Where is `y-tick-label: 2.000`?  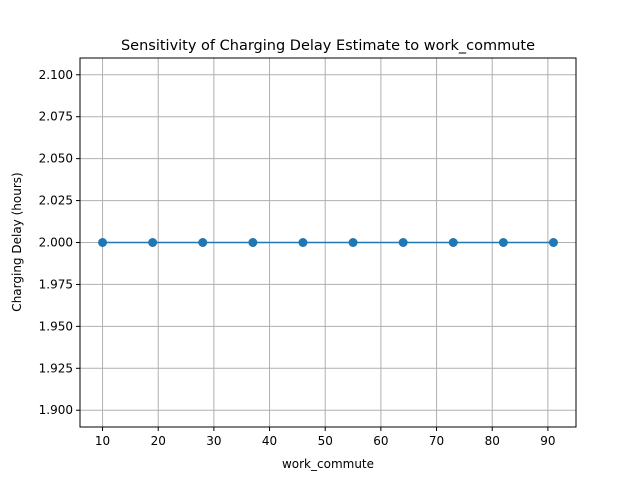 y-tick-label: 2.000 is located at coordinates (56, 243).